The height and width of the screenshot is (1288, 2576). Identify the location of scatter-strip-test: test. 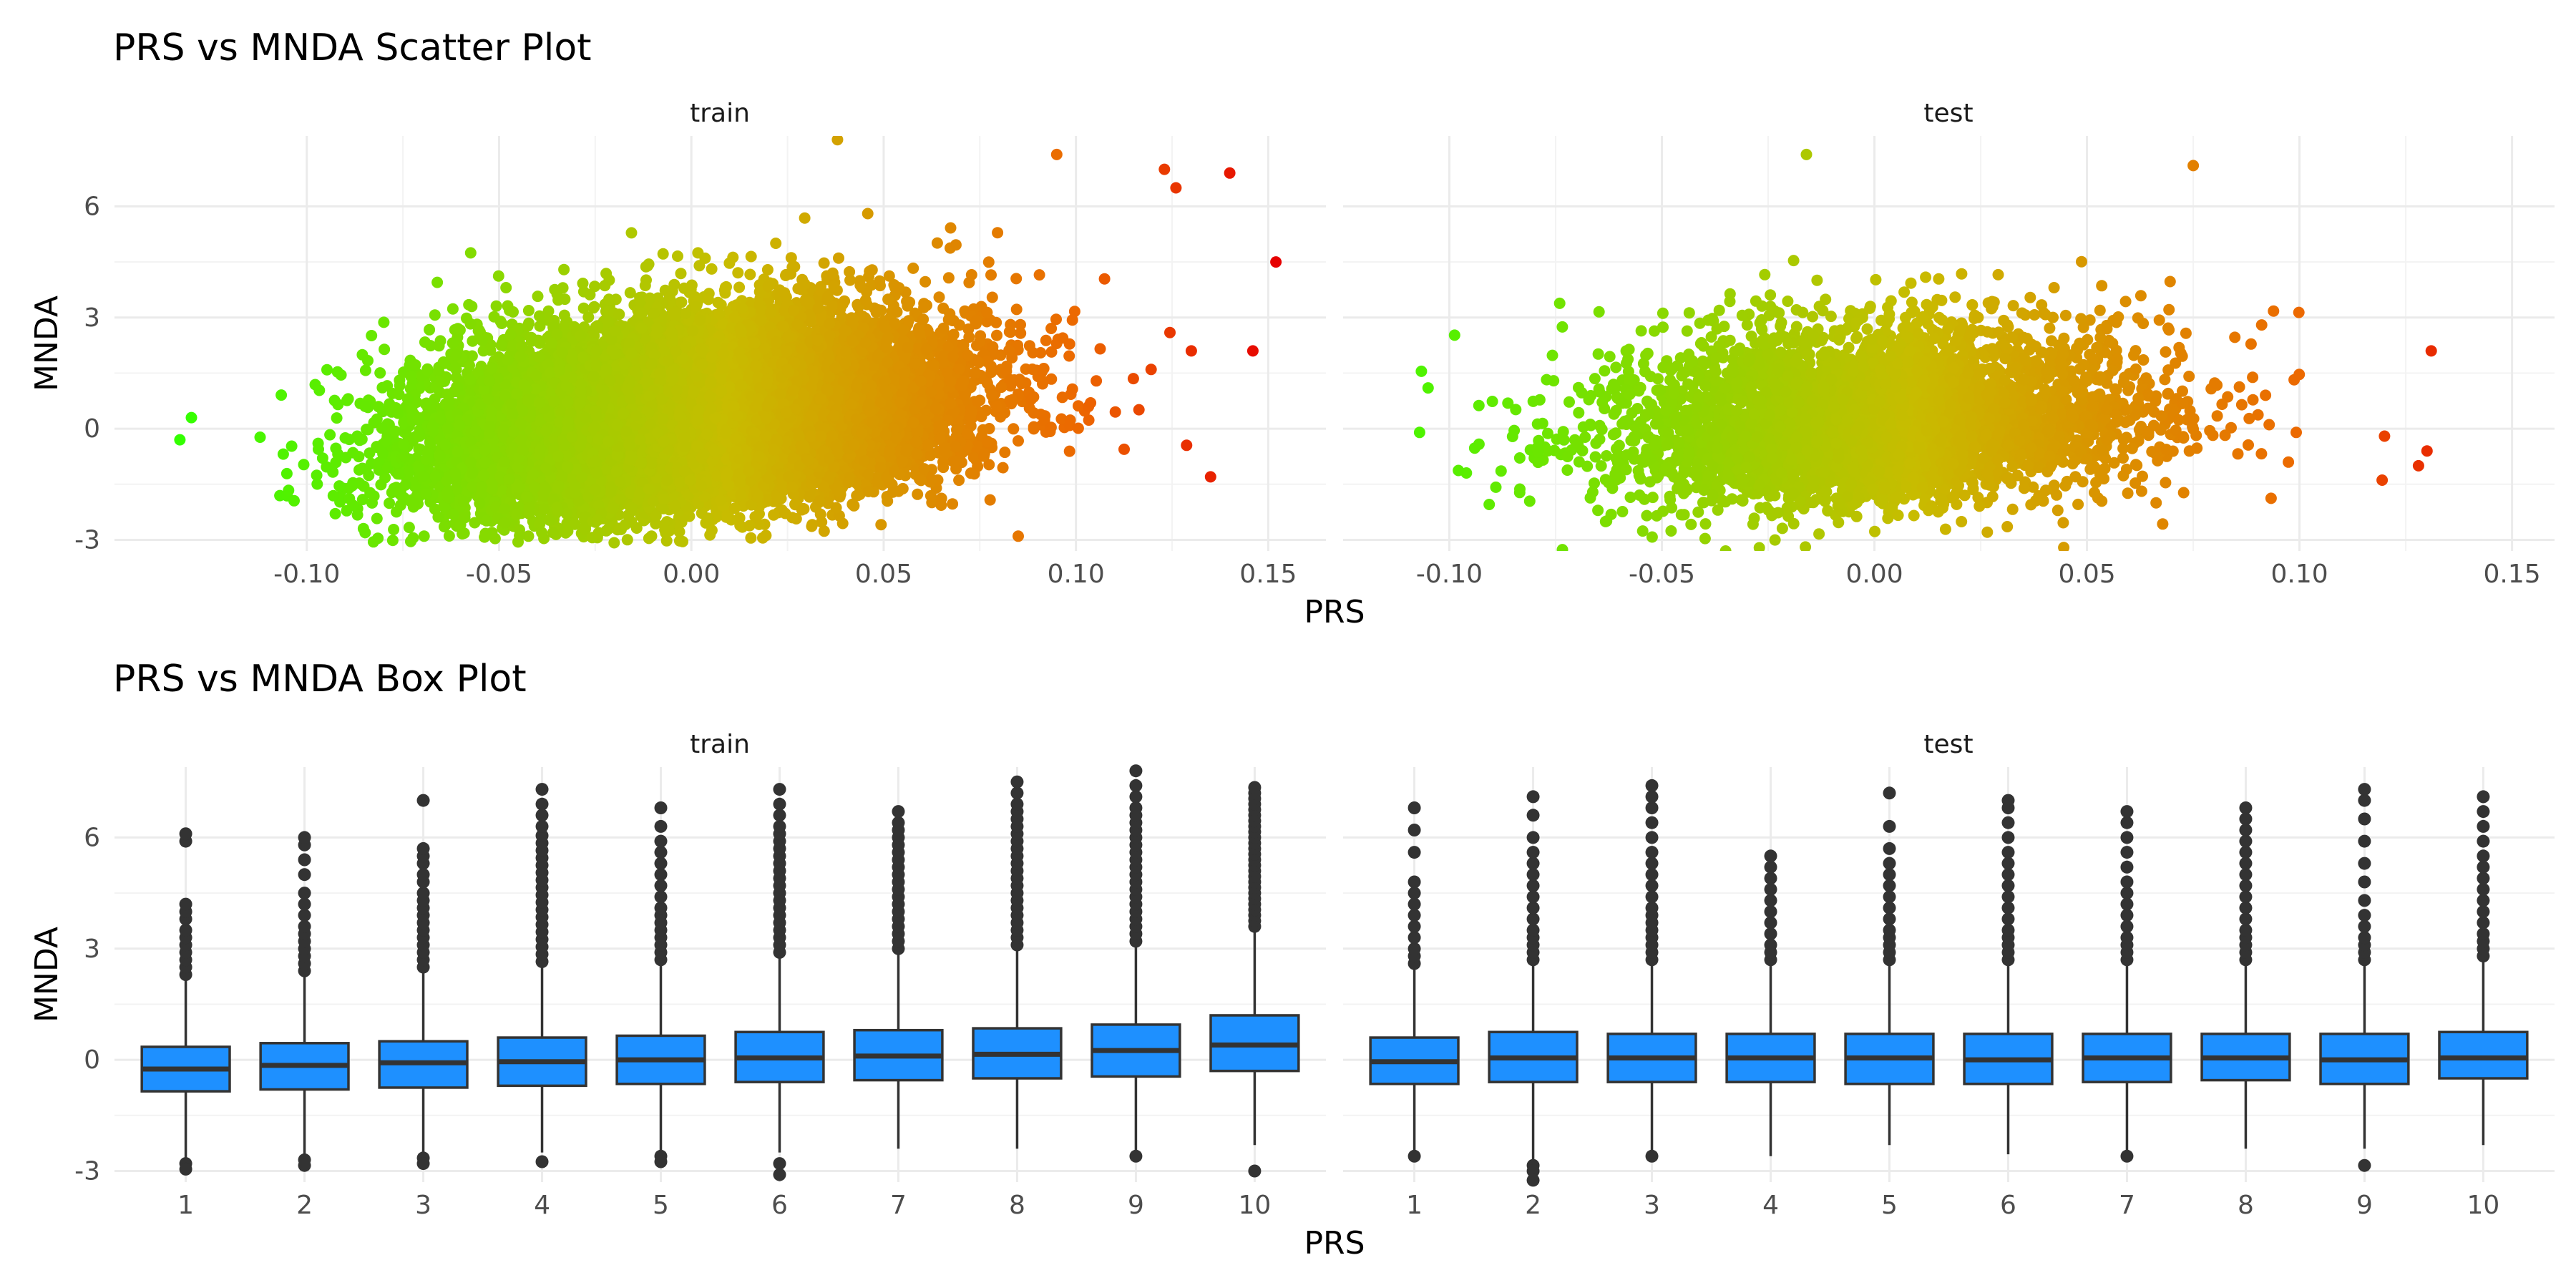
(1948, 113).